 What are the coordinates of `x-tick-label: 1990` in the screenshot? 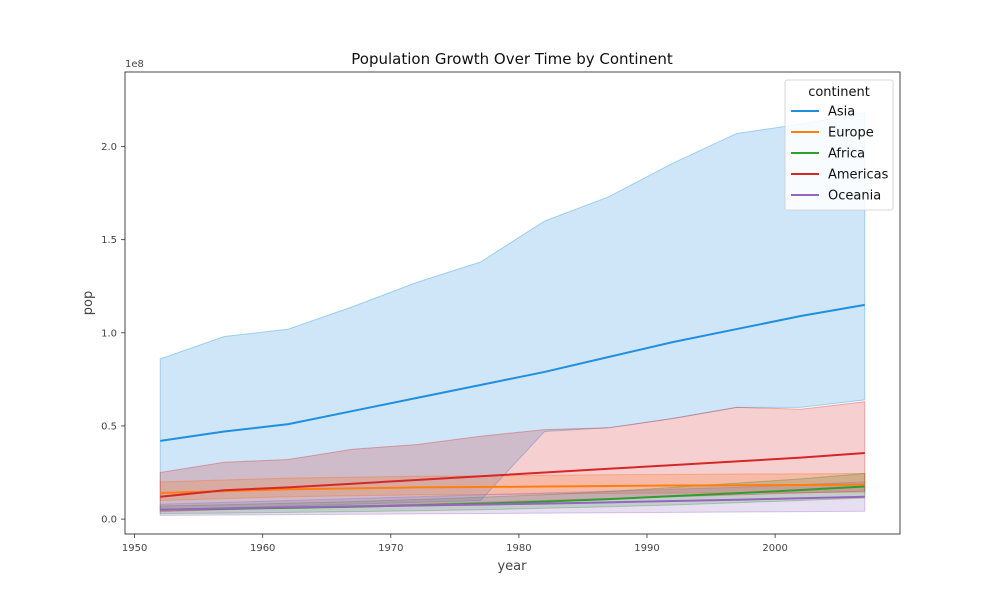 It's located at (646, 548).